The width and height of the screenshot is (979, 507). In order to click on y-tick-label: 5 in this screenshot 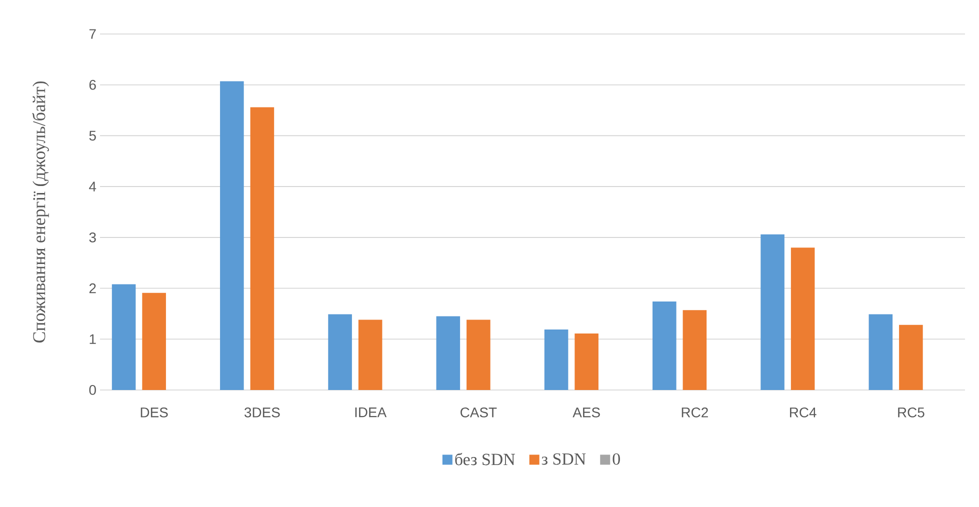, I will do `click(92, 135)`.